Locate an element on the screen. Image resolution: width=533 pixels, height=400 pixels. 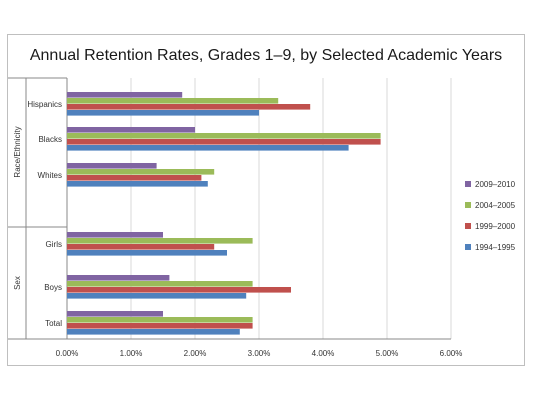
x-tick-label: 1.00% is located at coordinates (131, 353).